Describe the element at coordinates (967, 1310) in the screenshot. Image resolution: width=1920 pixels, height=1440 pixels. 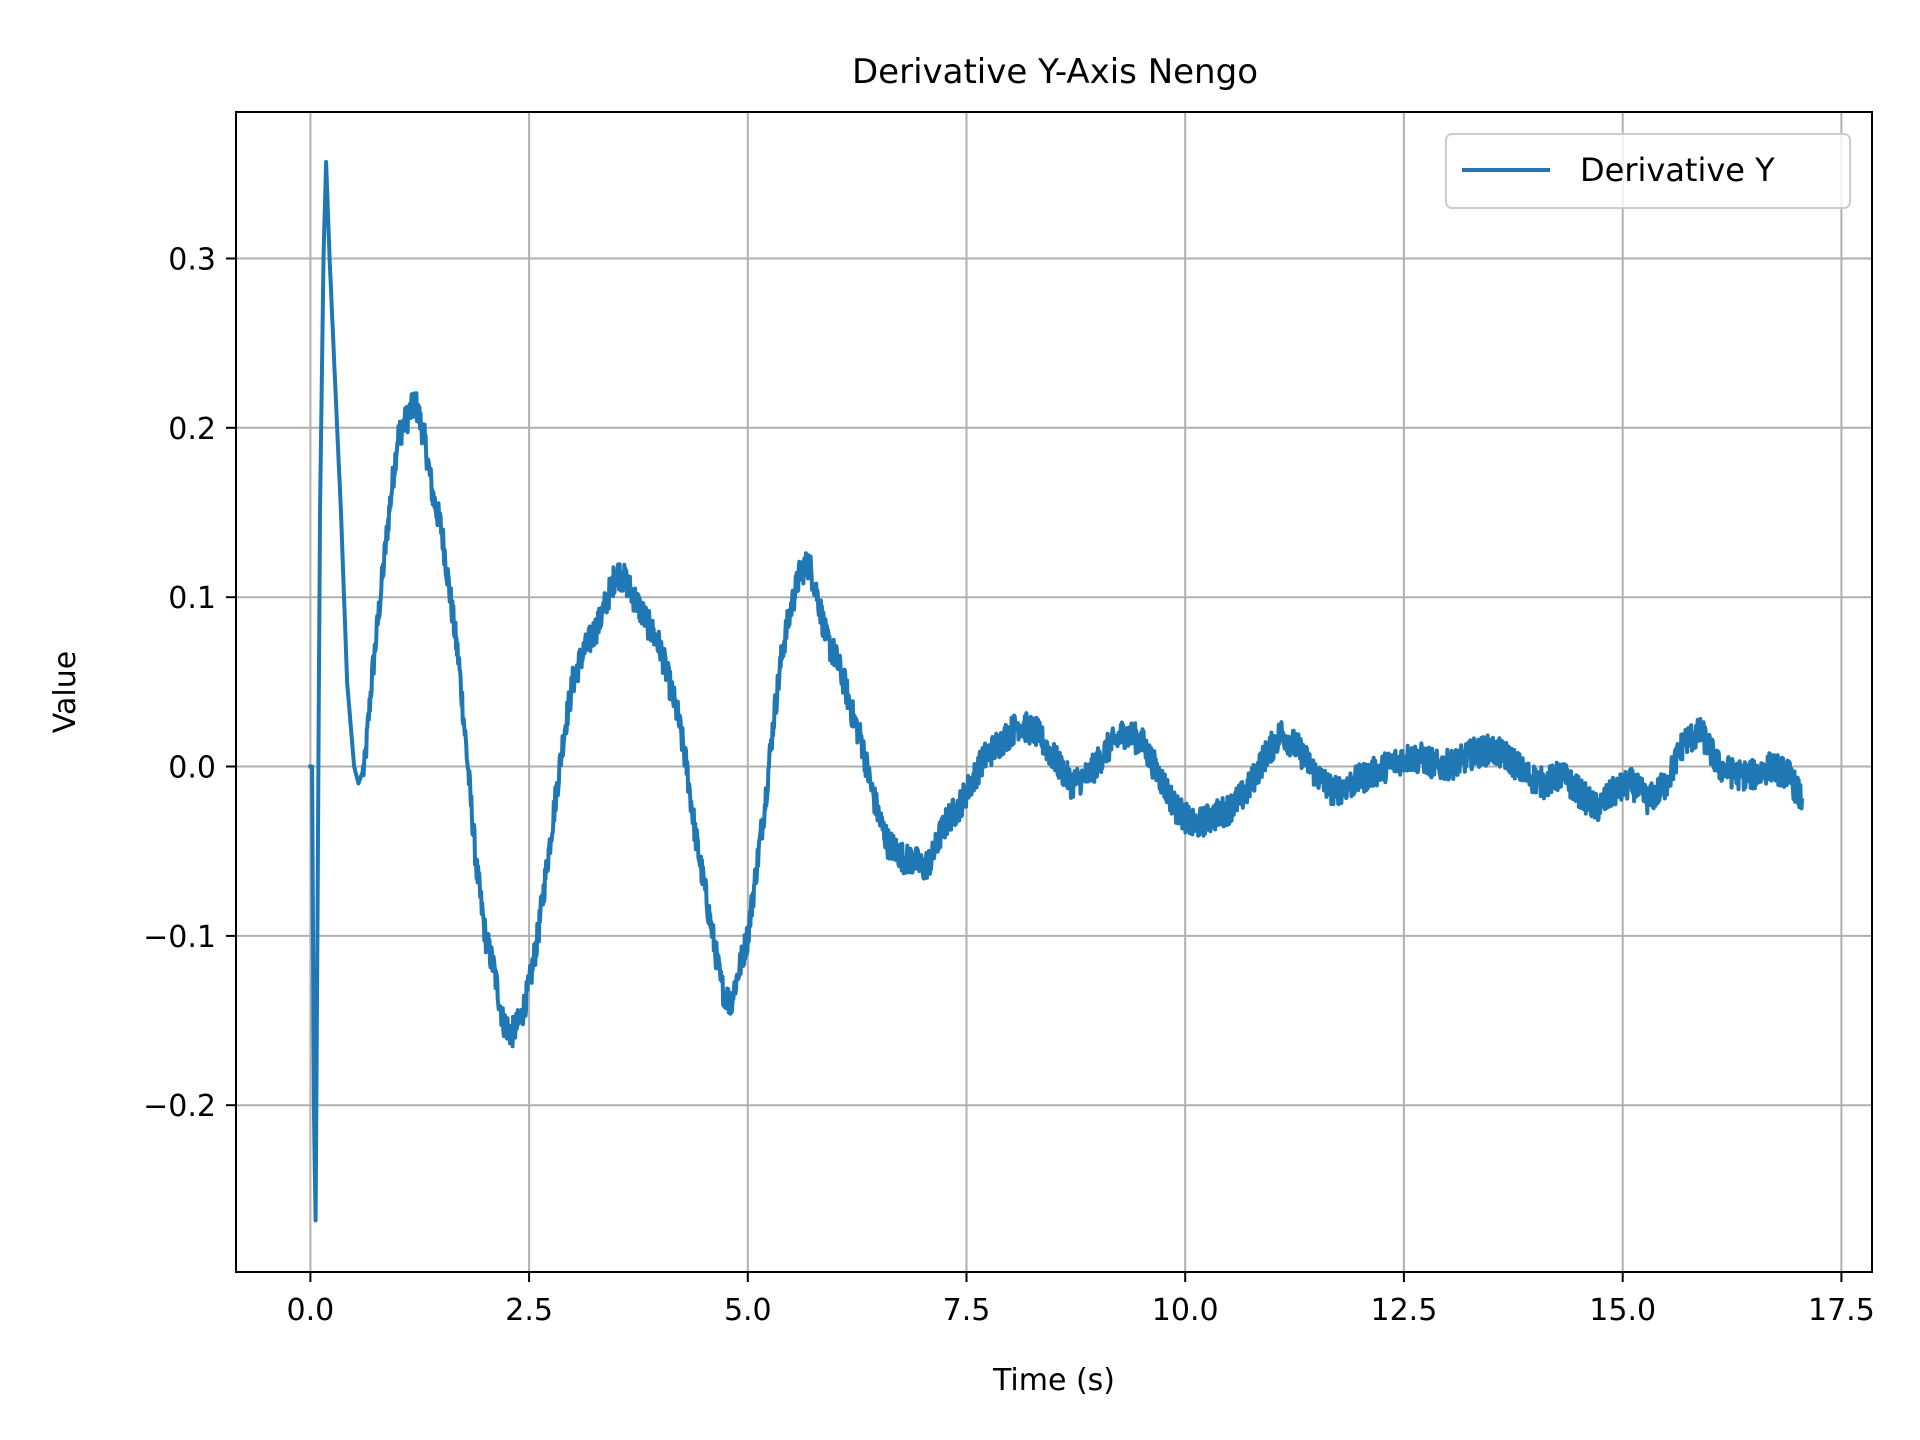
I see `x-tick-label: 7.5` at that location.